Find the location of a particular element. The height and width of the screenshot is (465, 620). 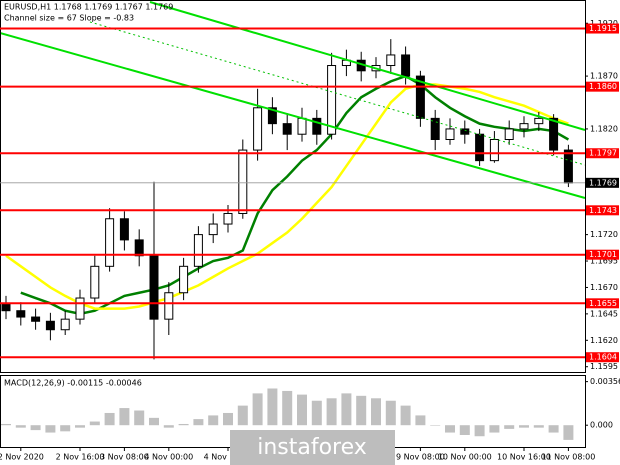

y-tick-label: 1.1620 is located at coordinates (604, 340).